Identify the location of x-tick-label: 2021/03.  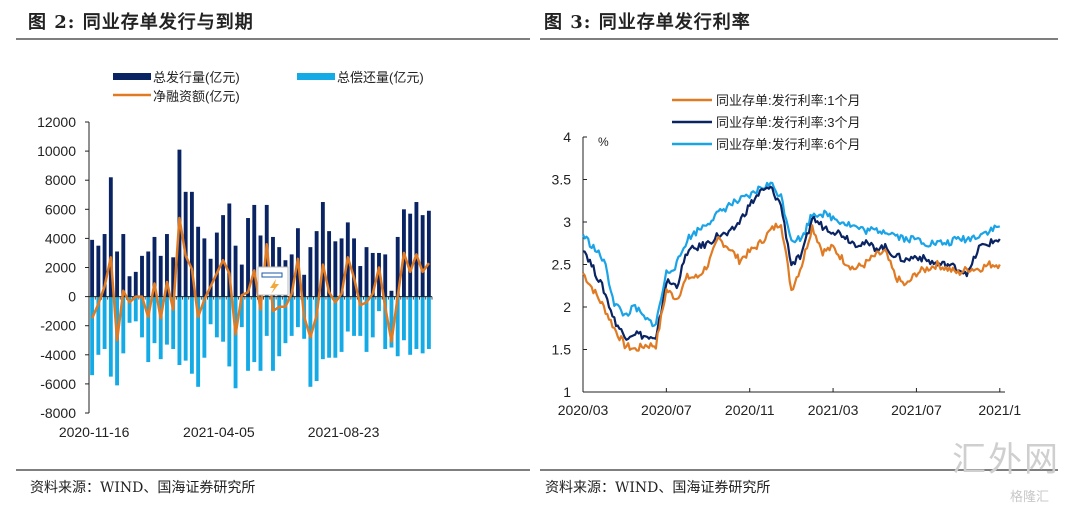
(833, 410).